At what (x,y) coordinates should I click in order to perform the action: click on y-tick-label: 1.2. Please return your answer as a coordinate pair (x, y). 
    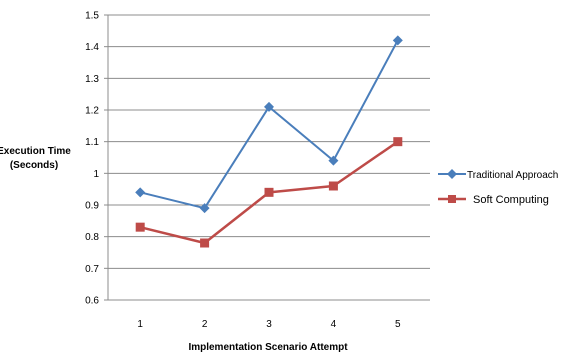
    Looking at the image, I should click on (92, 111).